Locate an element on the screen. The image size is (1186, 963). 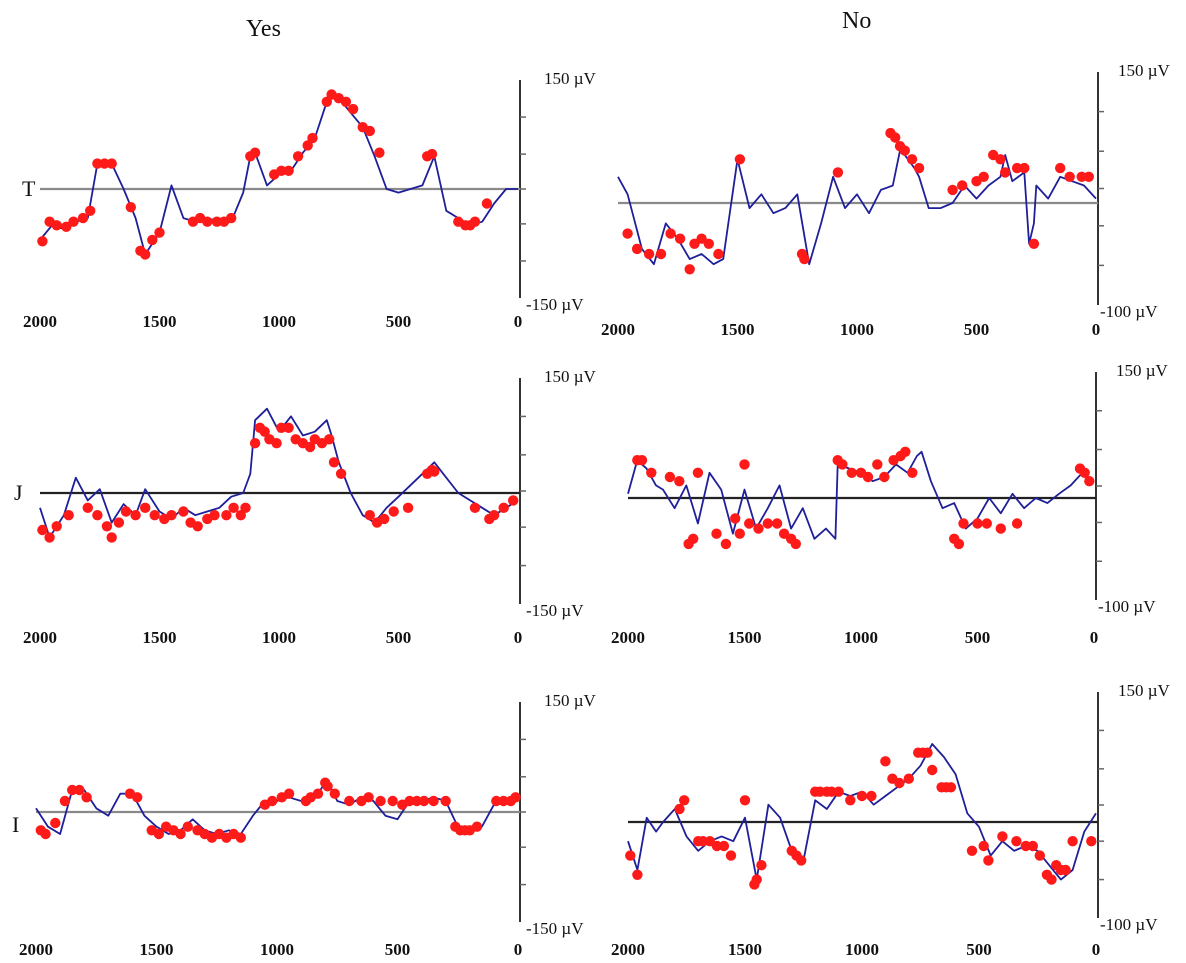
column-title-yes: Yes is located at coordinates (263, 29).